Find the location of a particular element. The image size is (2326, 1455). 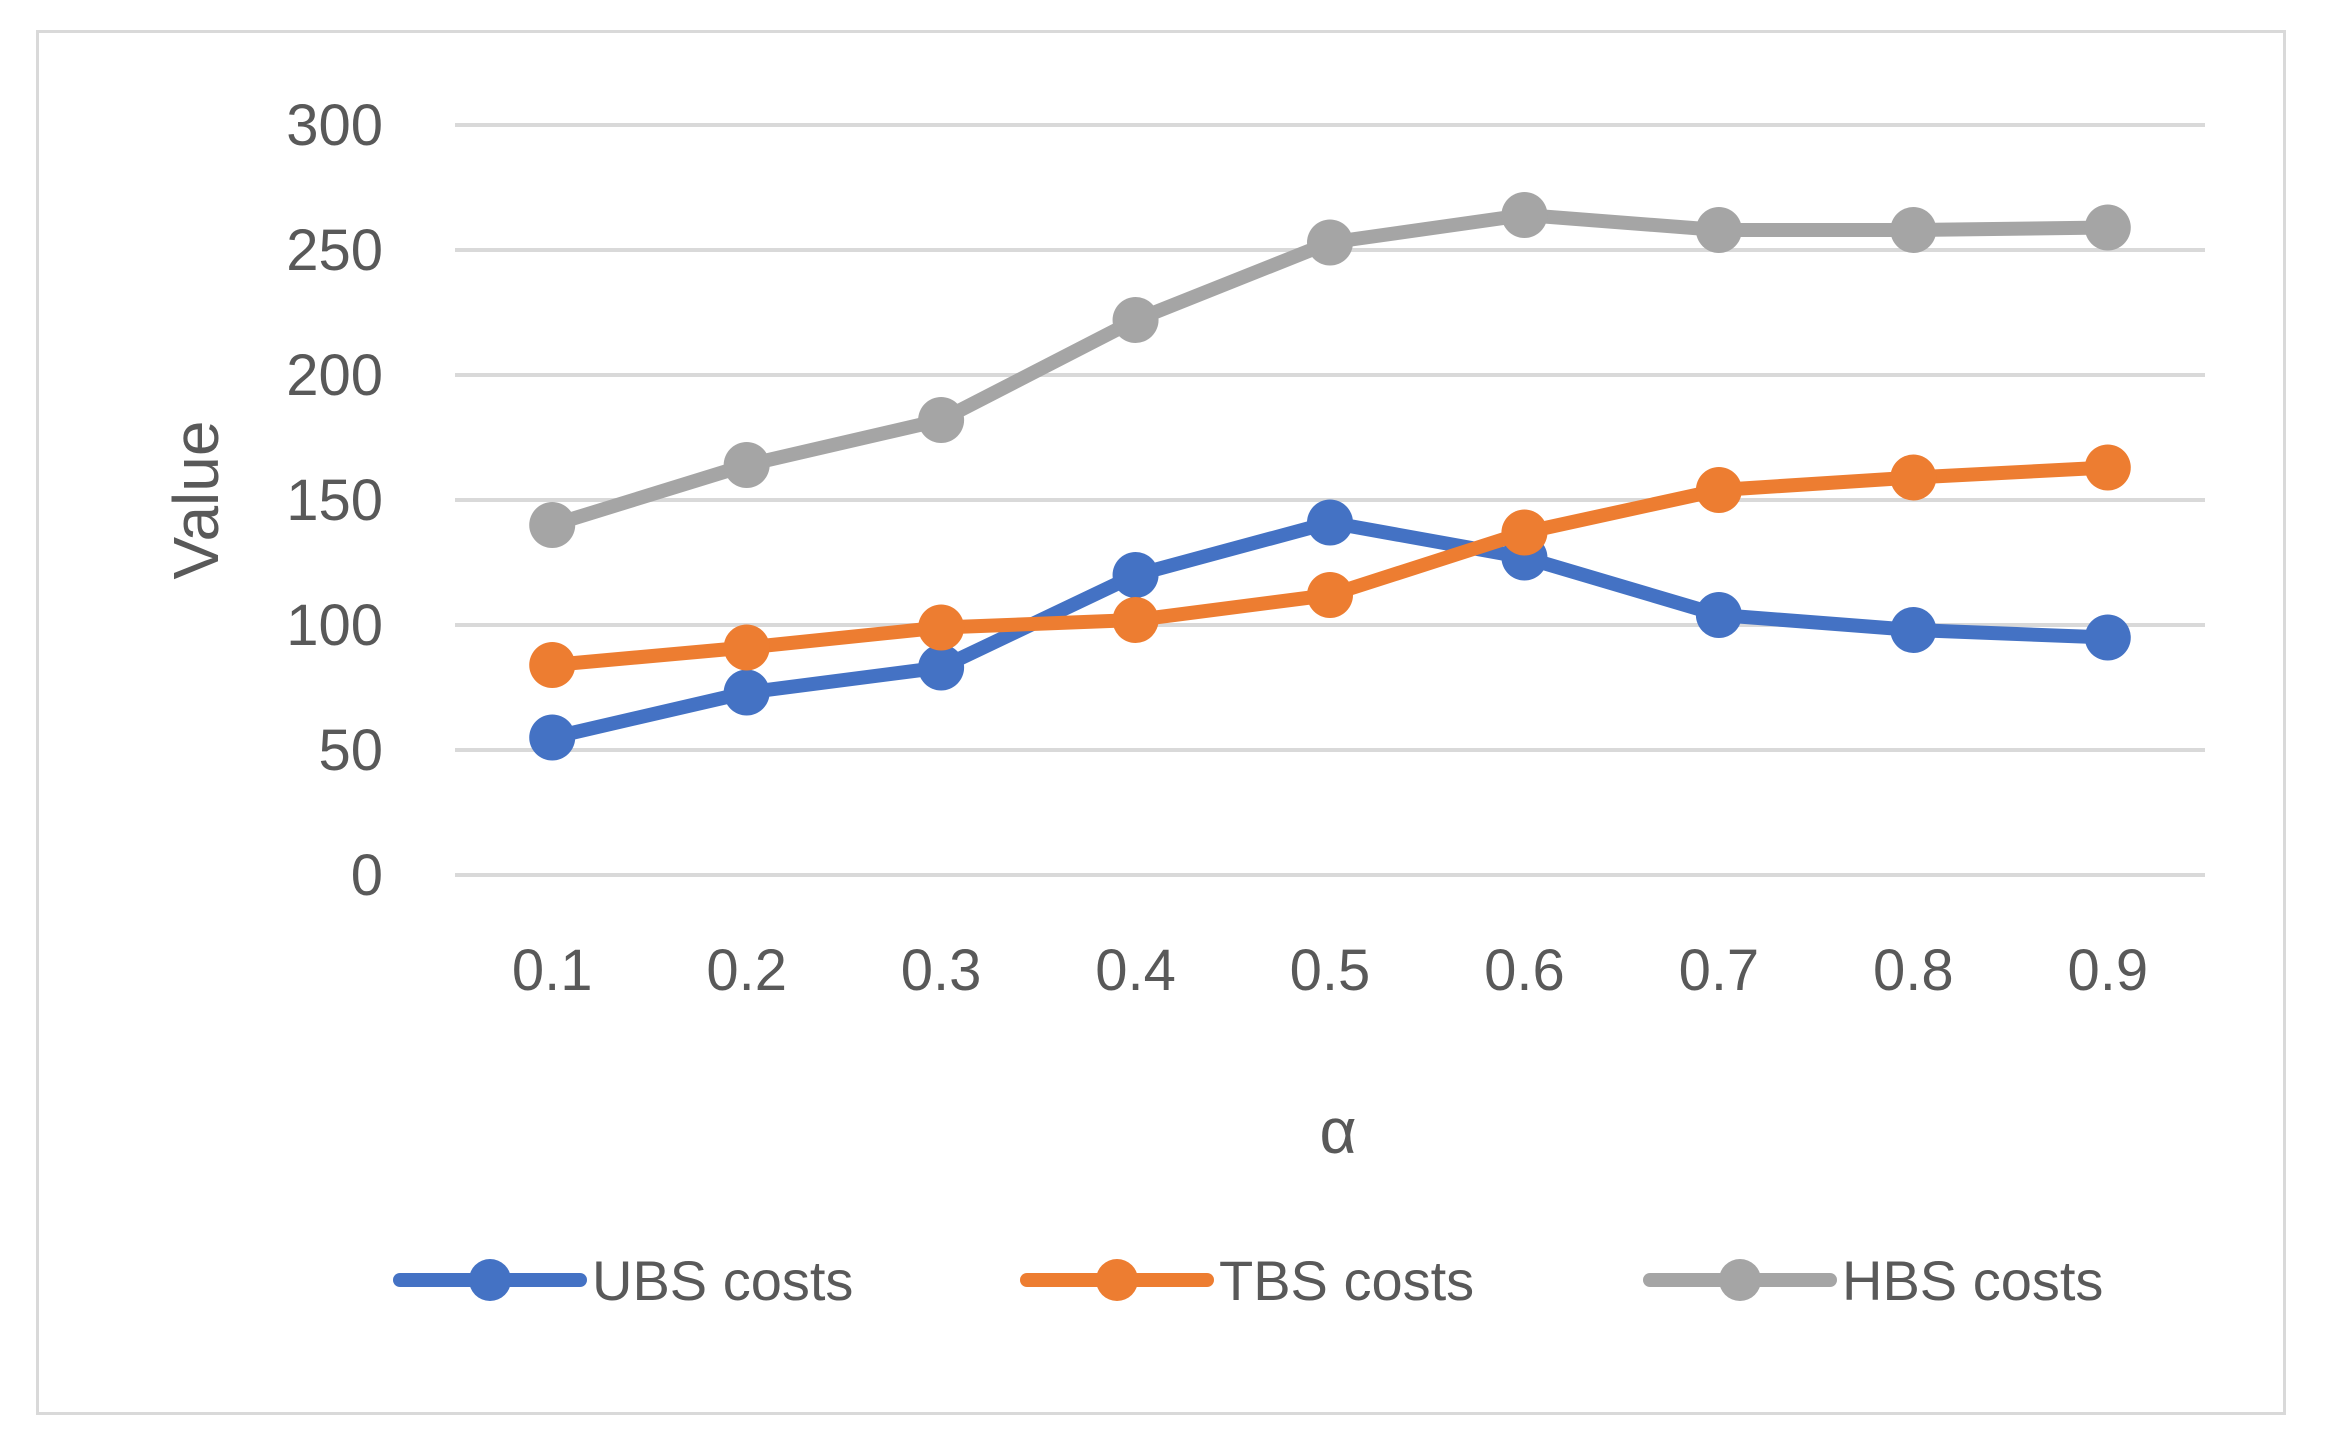

x-tick-label: 0.6 is located at coordinates (1524, 970).